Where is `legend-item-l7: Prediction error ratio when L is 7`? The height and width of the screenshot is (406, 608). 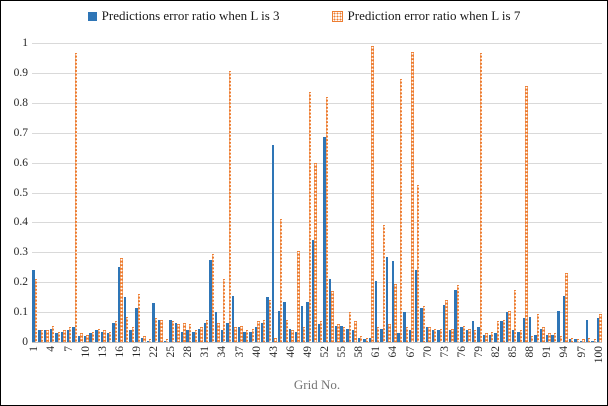
legend-item-l7: Prediction error ratio when L is 7 is located at coordinates (425, 16).